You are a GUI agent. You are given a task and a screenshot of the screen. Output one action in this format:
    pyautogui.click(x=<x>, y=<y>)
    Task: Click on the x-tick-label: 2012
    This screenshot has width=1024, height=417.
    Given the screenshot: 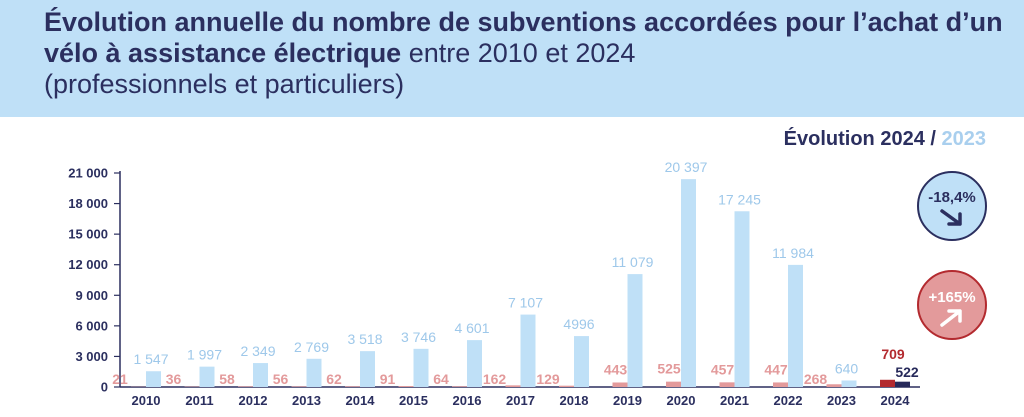 What is the action you would take?
    pyautogui.click(x=253, y=400)
    